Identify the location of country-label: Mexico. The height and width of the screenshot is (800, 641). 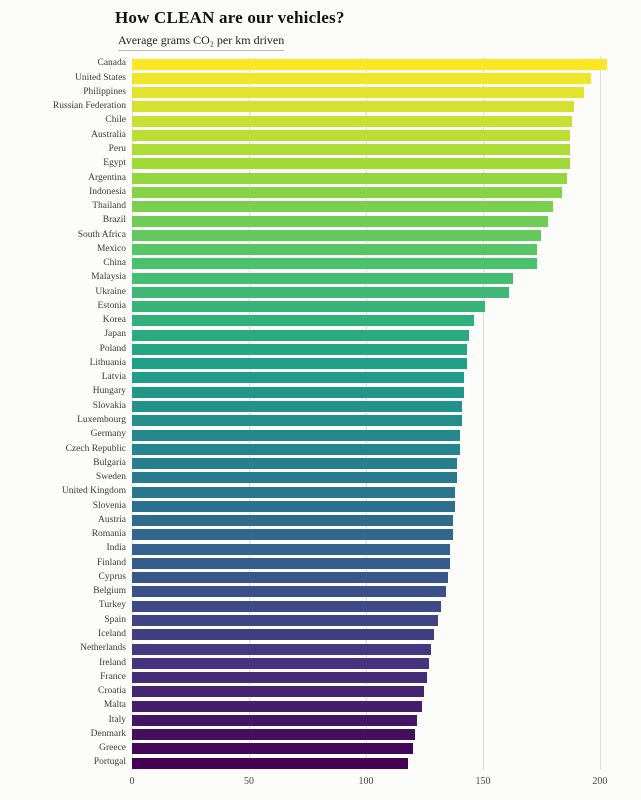
(111, 248).